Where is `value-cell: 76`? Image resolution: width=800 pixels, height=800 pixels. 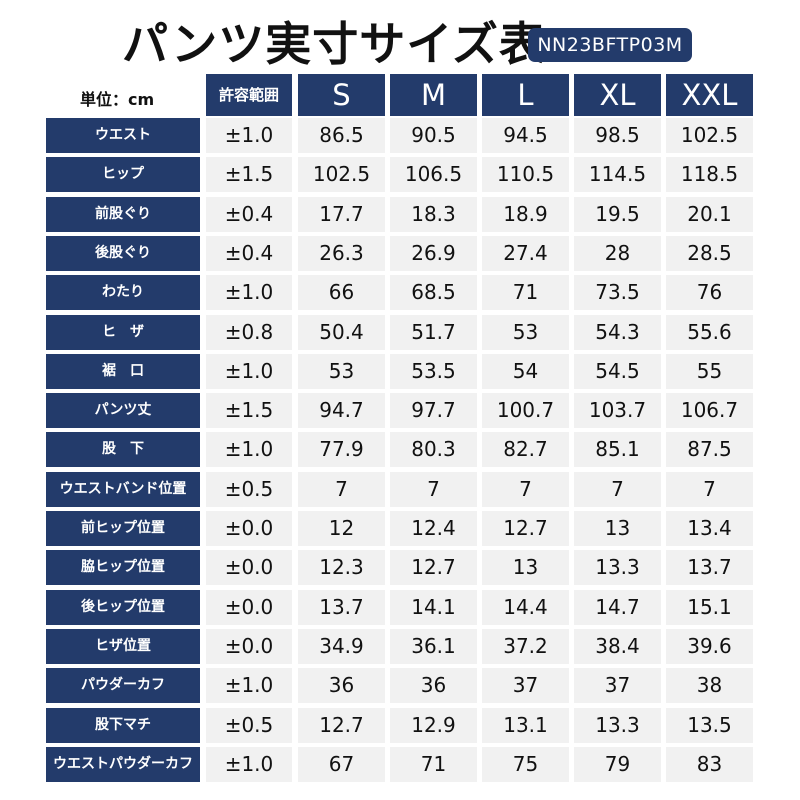
value-cell: 76 is located at coordinates (709, 292).